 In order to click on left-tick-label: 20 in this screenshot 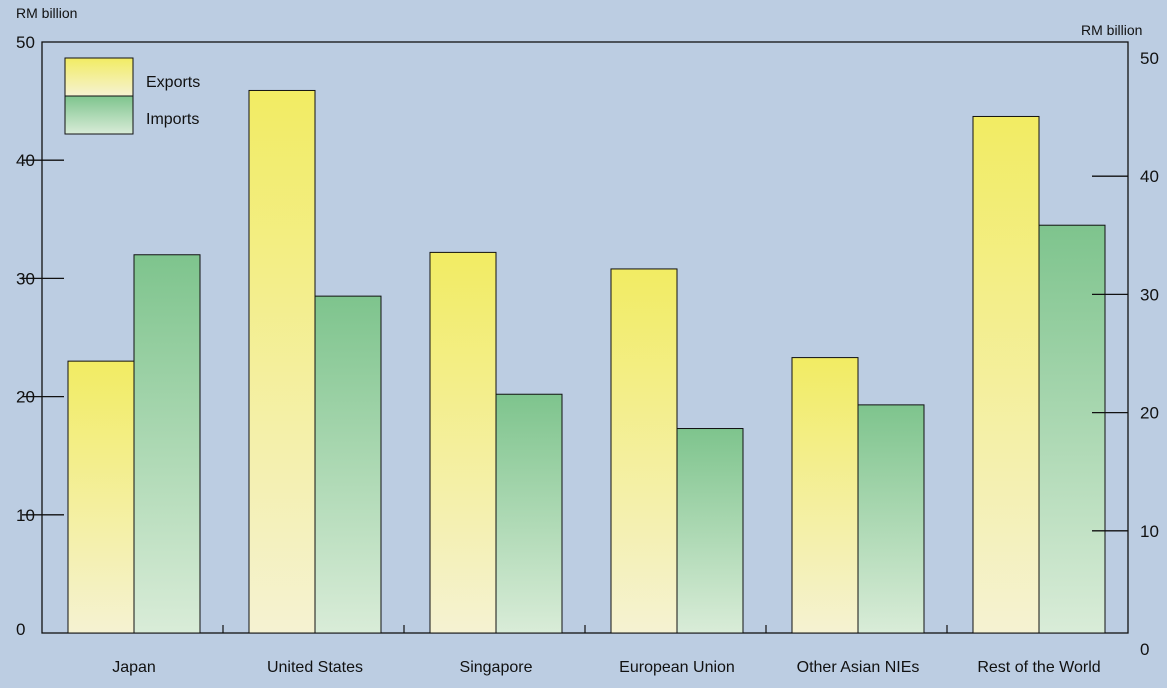, I will do `click(25, 397)`.